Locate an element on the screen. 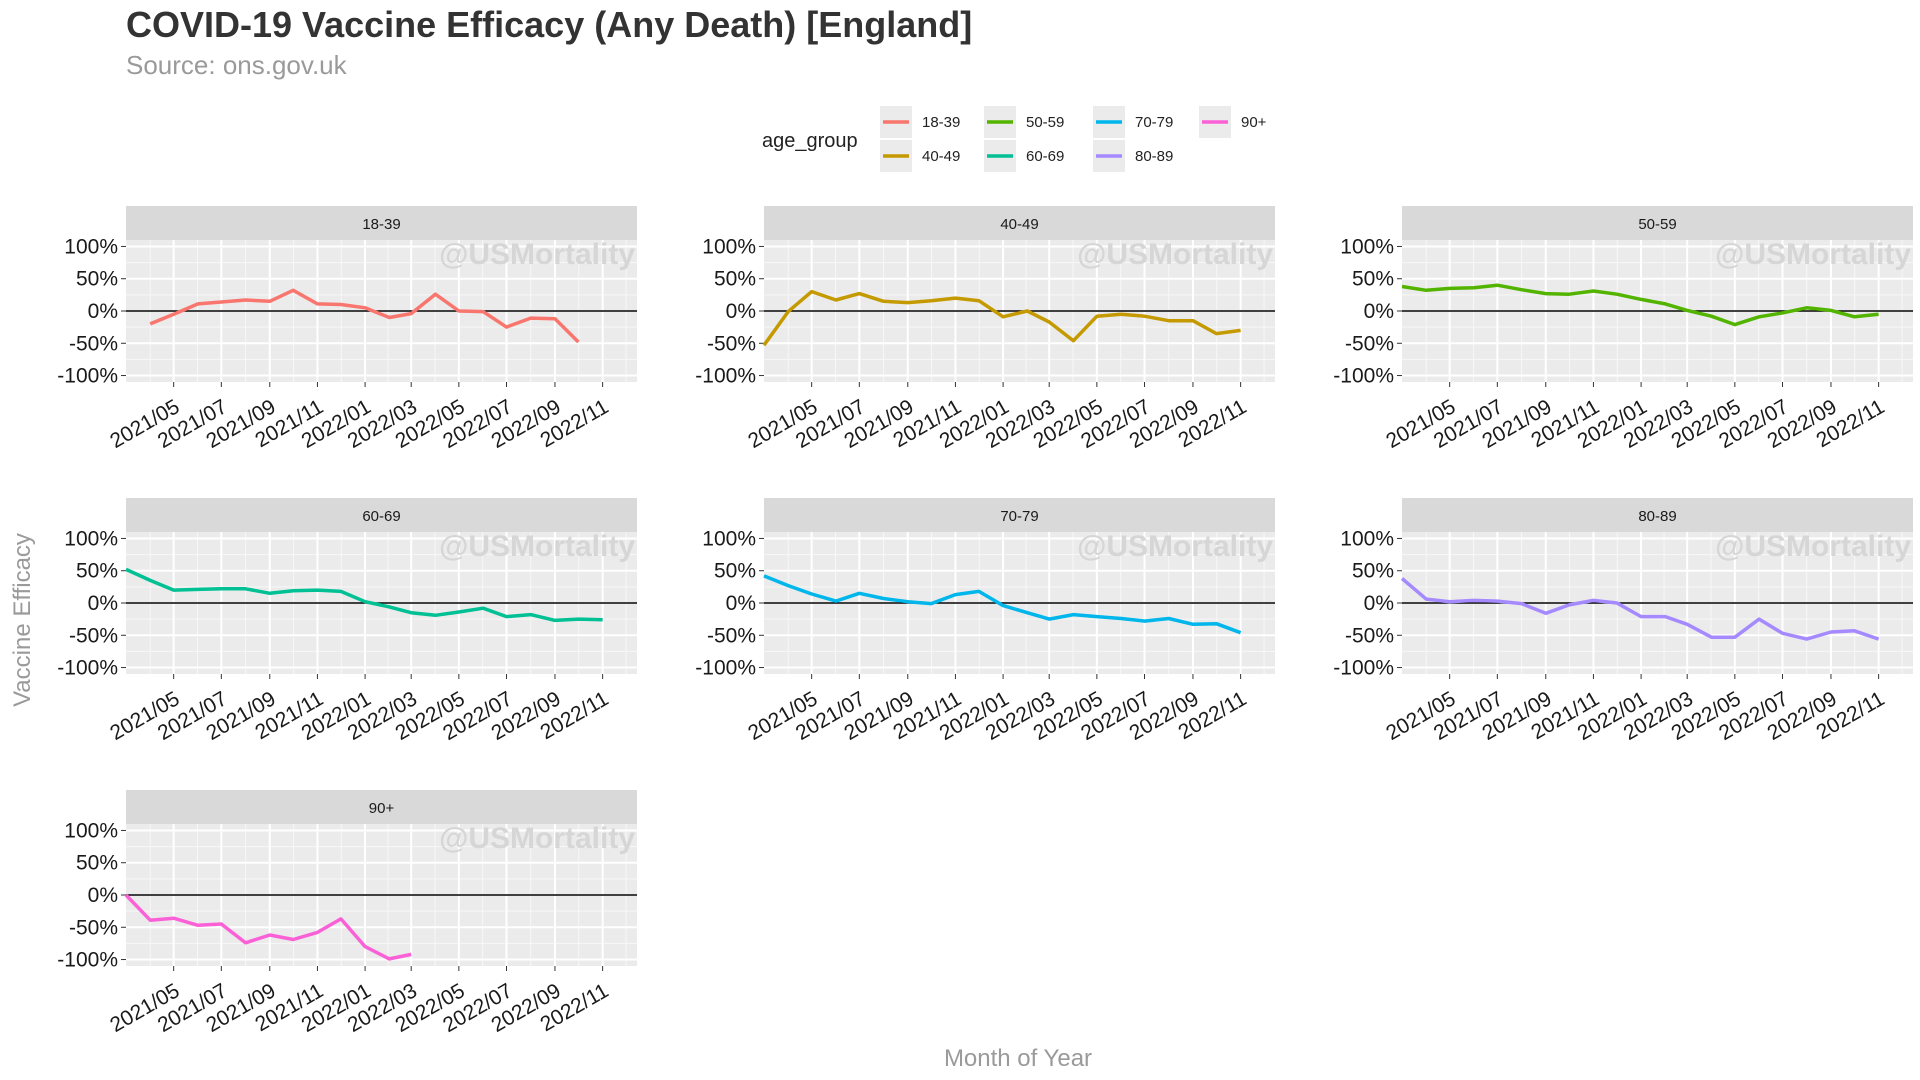 The width and height of the screenshot is (1920, 1080). legend-item-40-49: 40-49 is located at coordinates (920, 156).